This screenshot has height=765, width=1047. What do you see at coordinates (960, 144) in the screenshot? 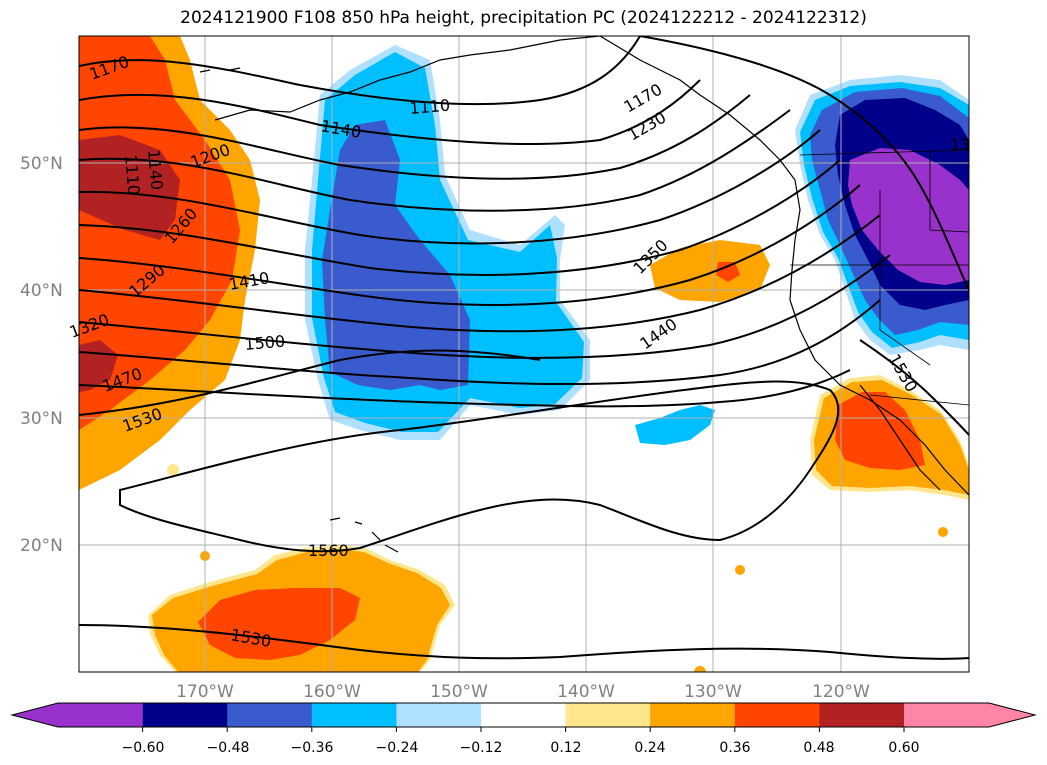
I see `contour-label-13-east: 13` at bounding box center [960, 144].